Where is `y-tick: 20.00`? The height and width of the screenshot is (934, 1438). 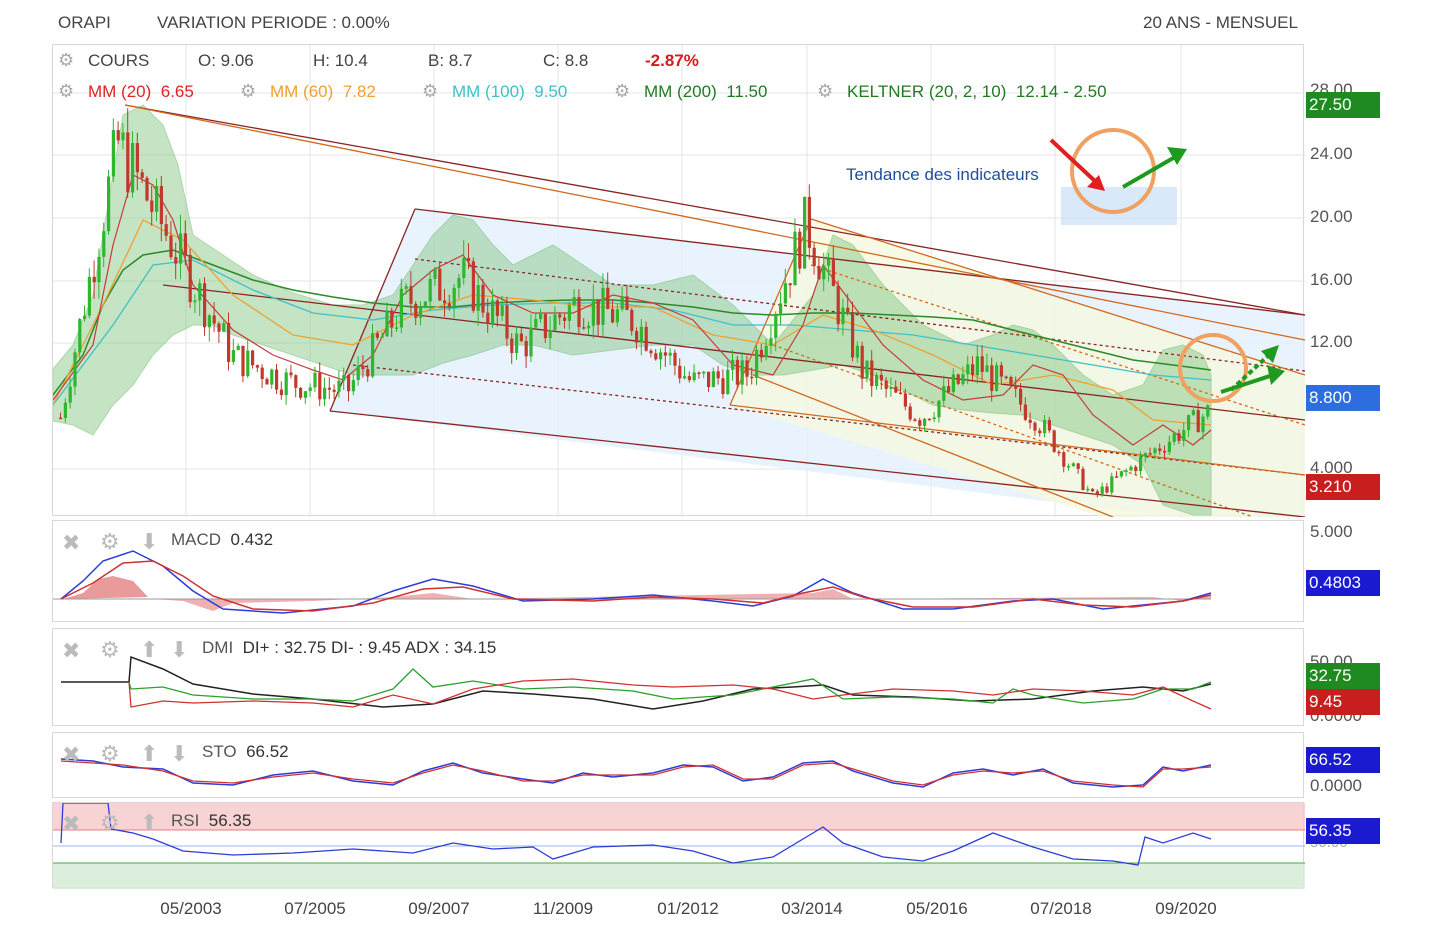
y-tick: 20.00 is located at coordinates (1331, 216).